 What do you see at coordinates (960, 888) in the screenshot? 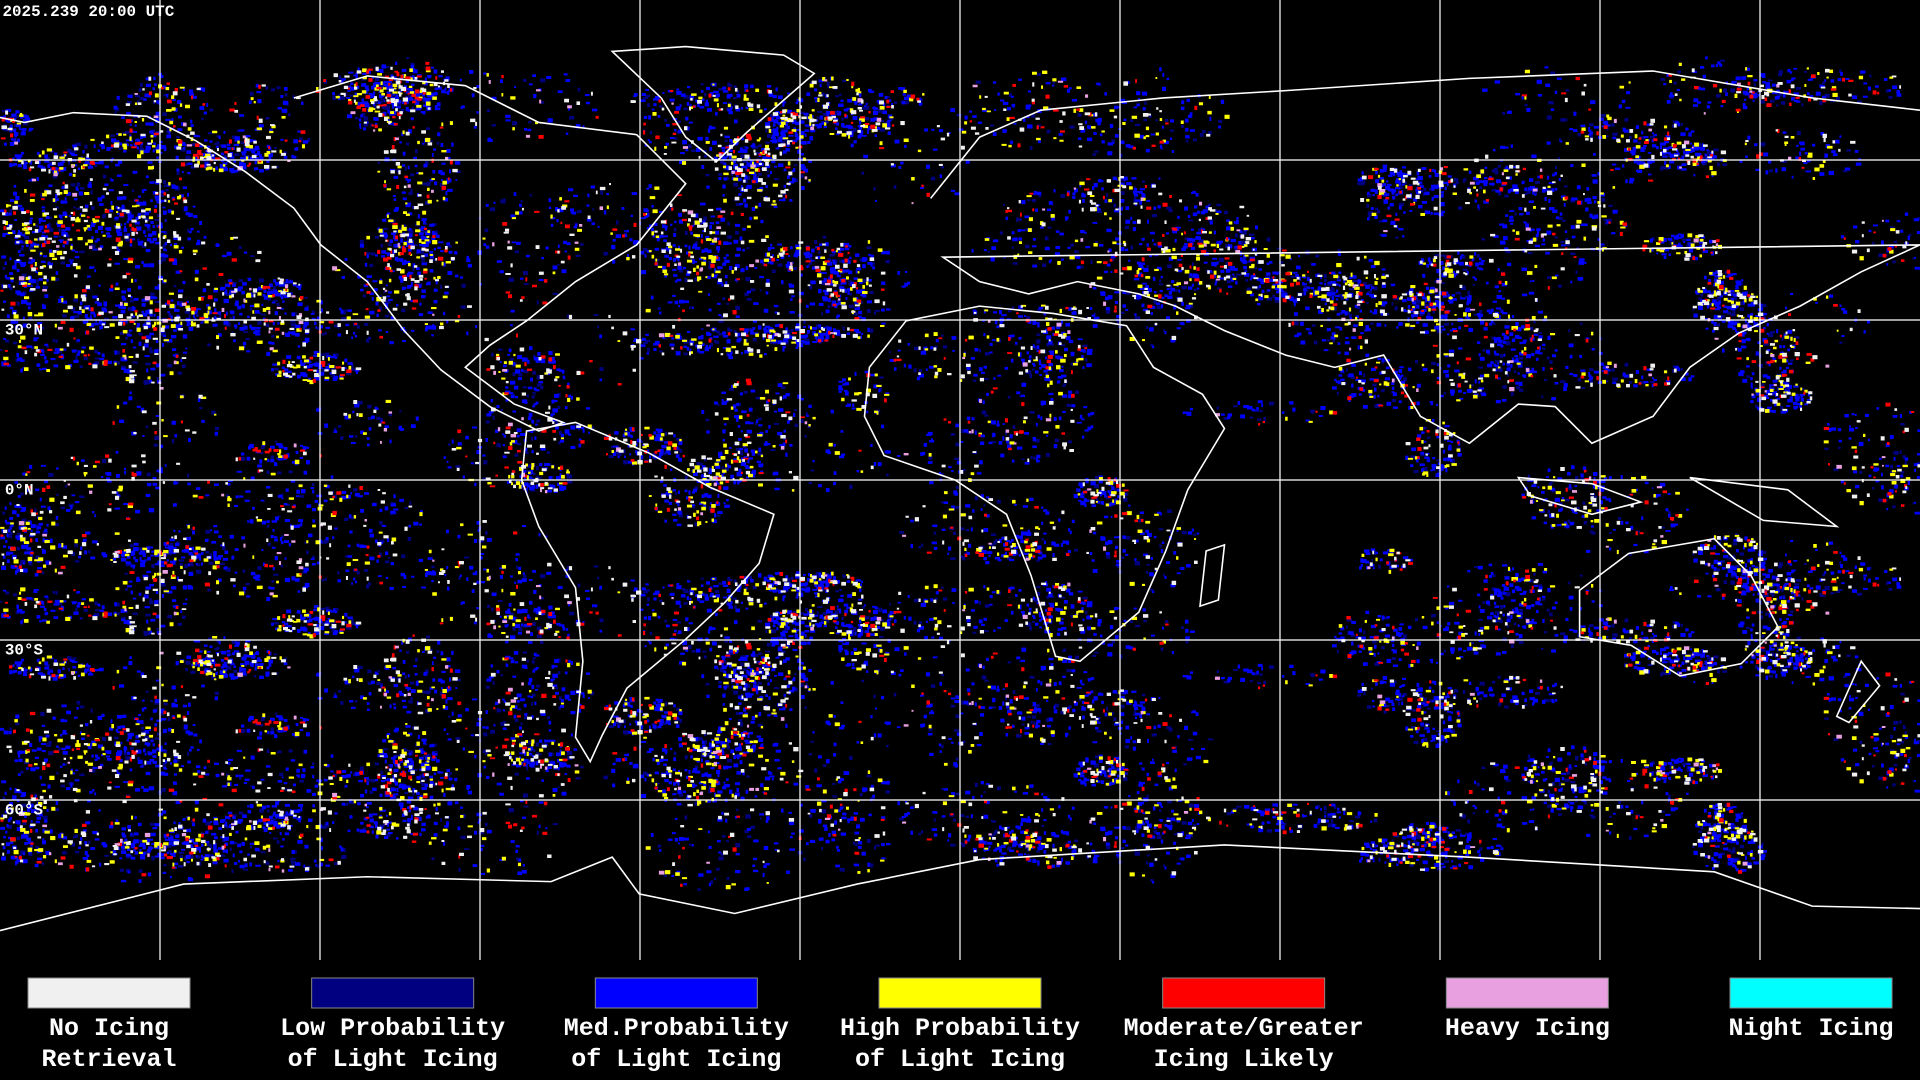
I see `antarctica` at bounding box center [960, 888].